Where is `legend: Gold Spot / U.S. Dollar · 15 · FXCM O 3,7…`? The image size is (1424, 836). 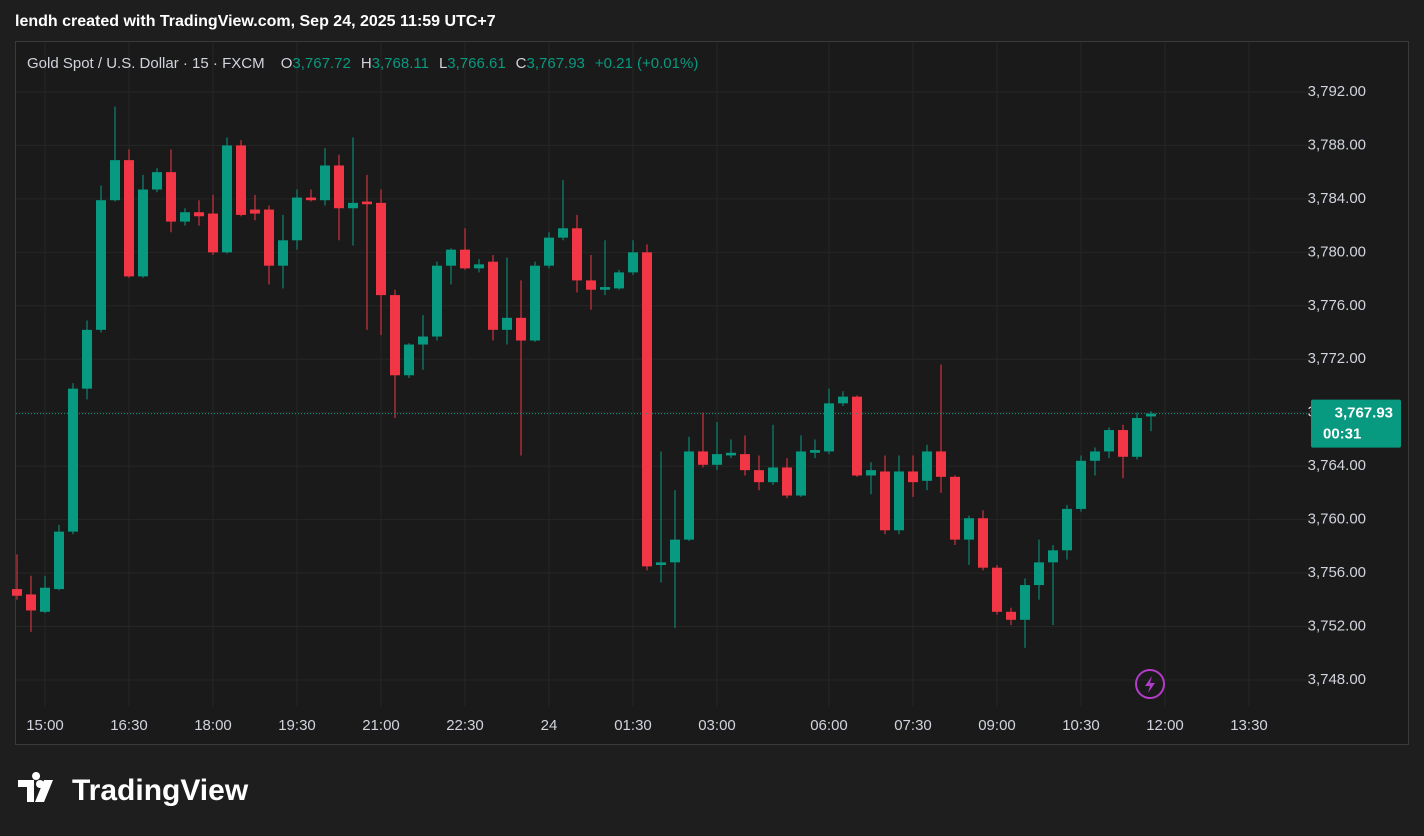
legend: Gold Spot / U.S. Dollar · 15 · FXCM O 3,7… is located at coordinates (362, 63).